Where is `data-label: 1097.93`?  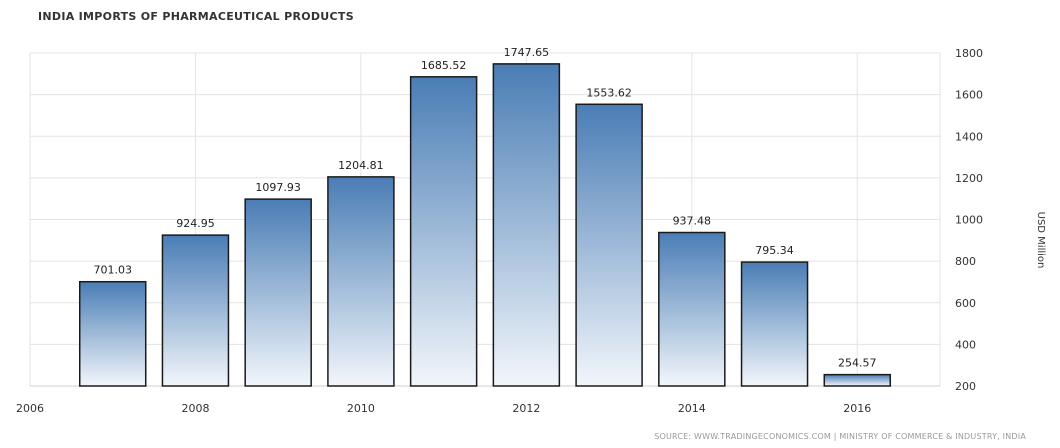
data-label: 1097.93 is located at coordinates (278, 187).